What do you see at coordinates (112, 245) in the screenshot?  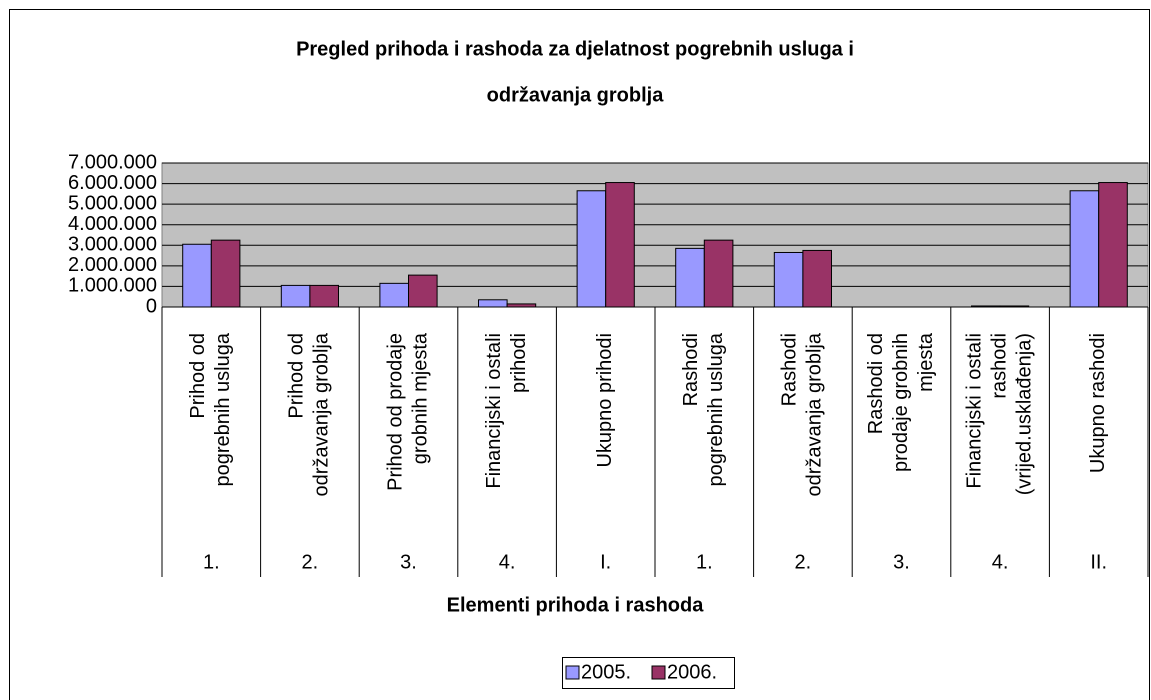 I see `y-tick-label: 3.000.000` at bounding box center [112, 245].